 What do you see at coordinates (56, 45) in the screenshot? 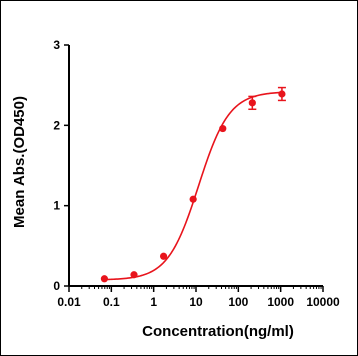
I see `y-tick-label: 3` at bounding box center [56, 45].